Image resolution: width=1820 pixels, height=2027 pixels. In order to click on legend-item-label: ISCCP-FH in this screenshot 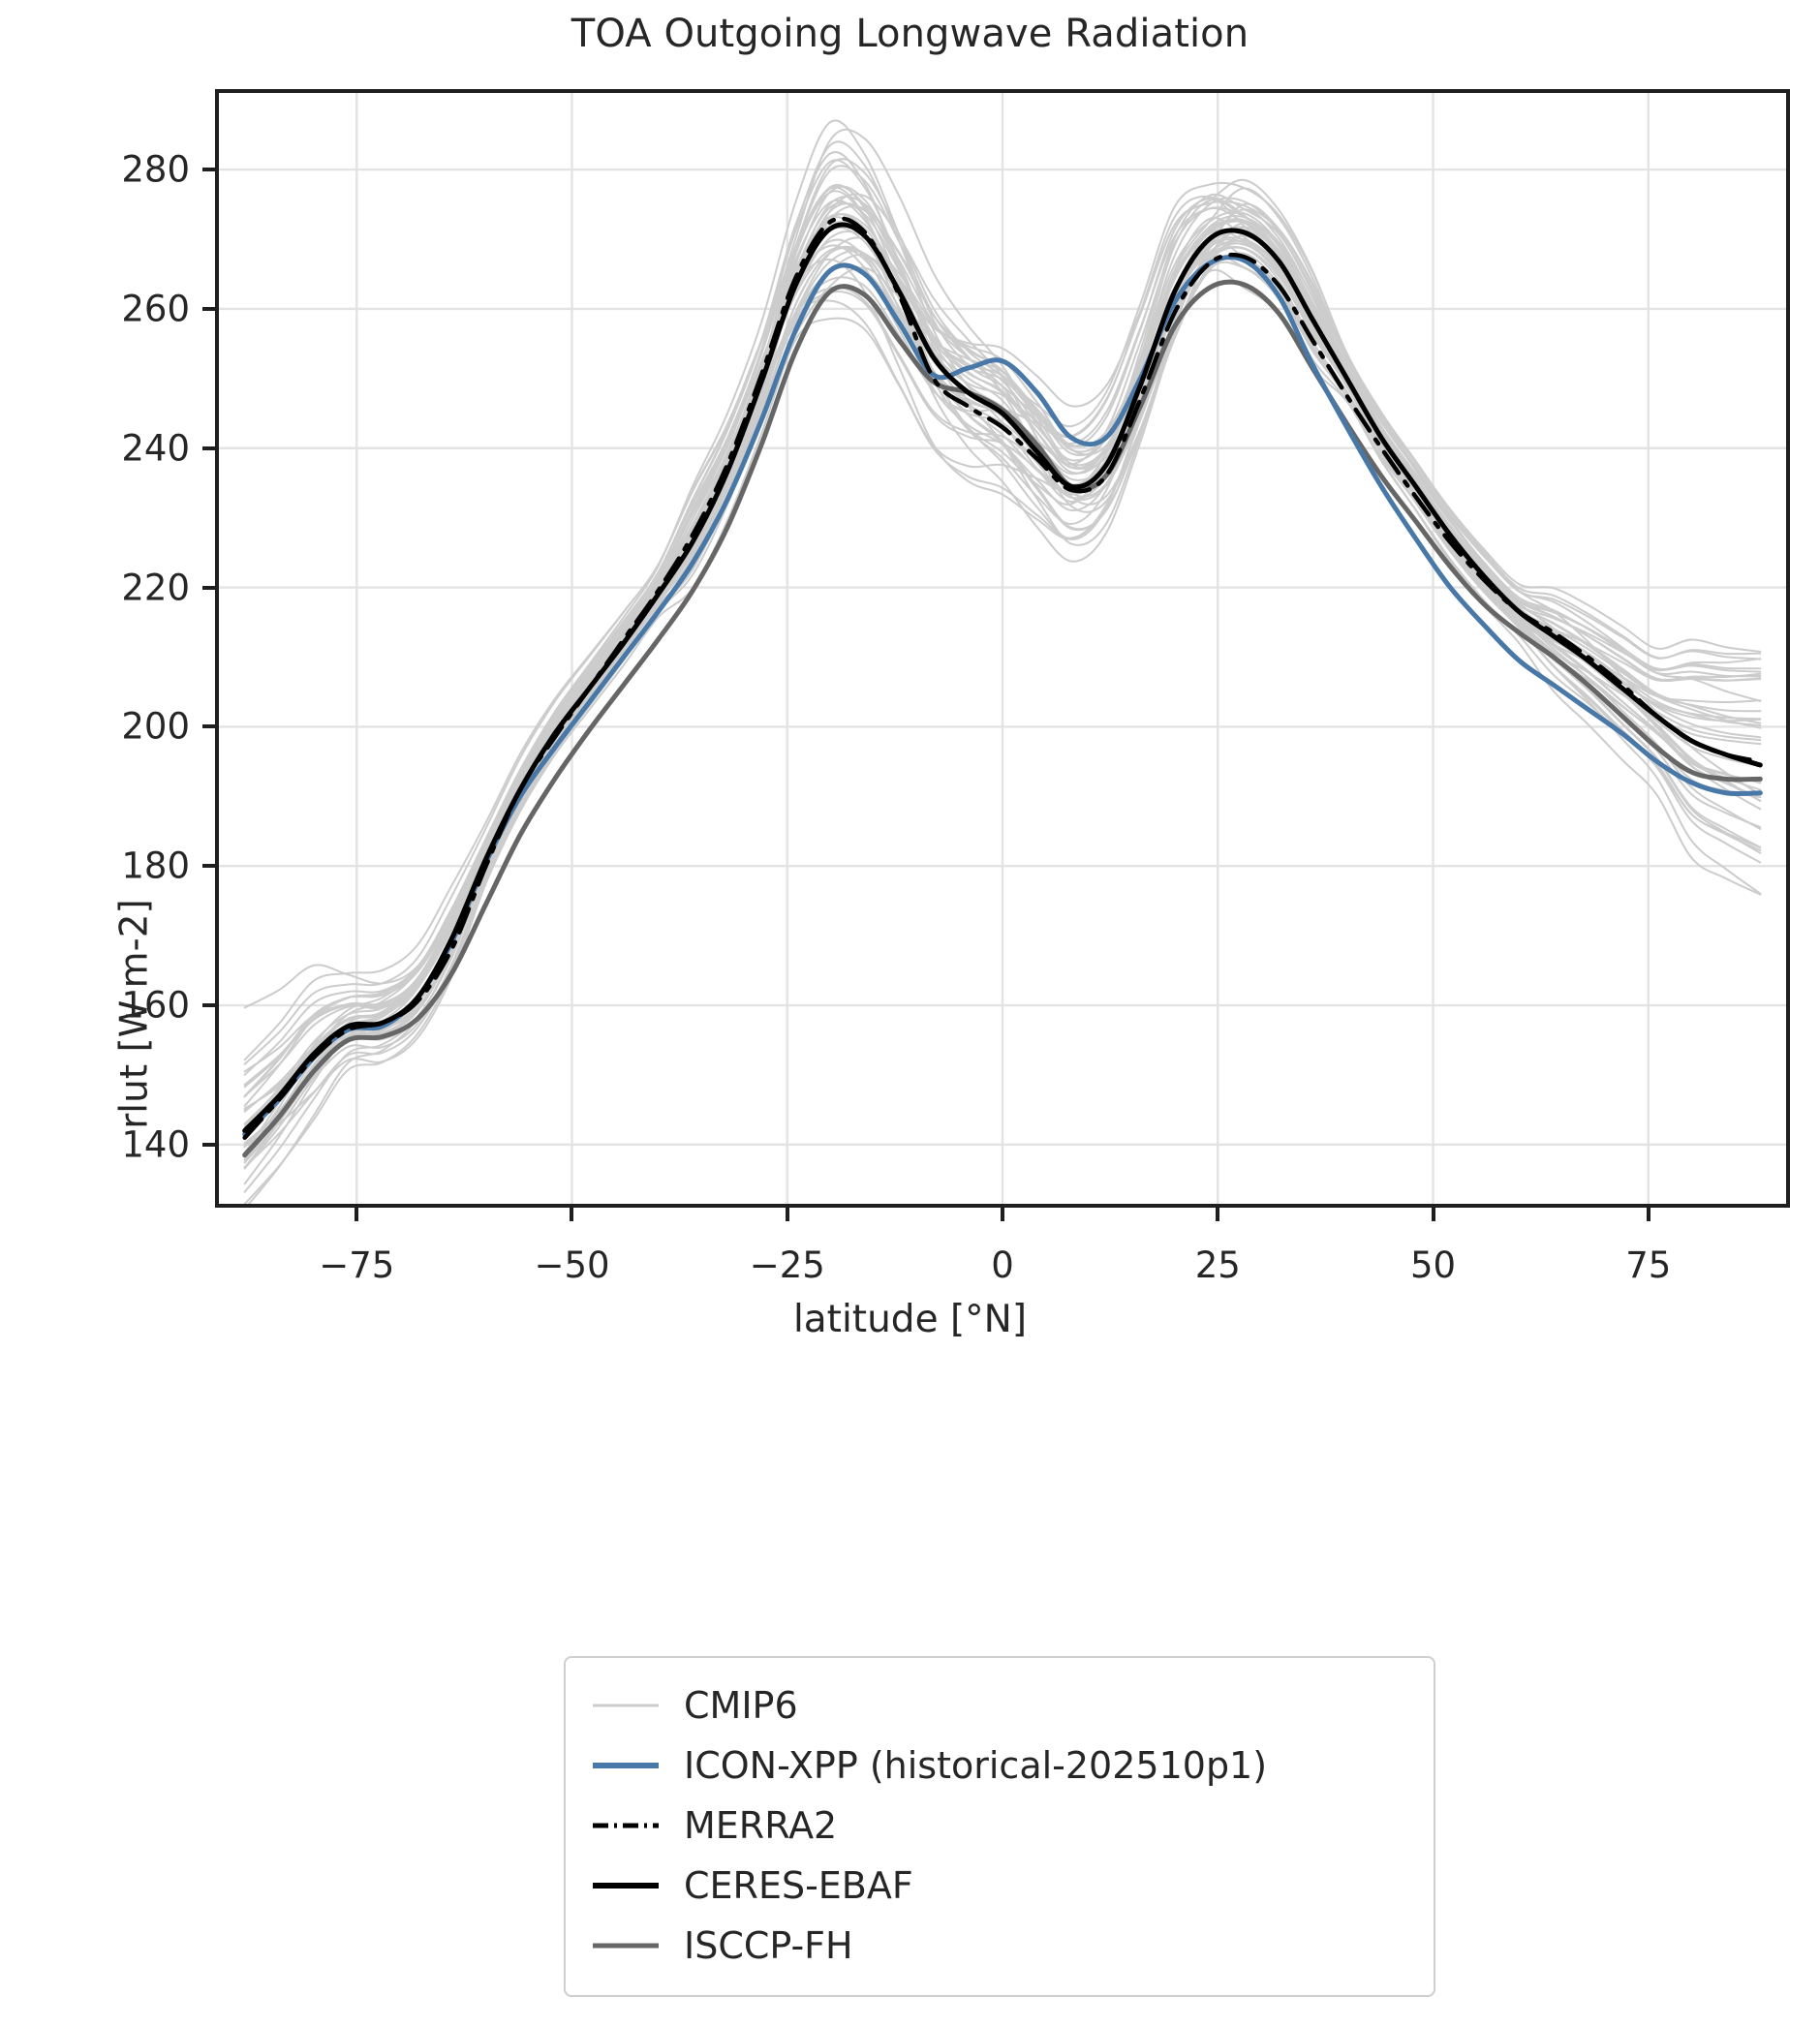, I will do `click(769, 1945)`.